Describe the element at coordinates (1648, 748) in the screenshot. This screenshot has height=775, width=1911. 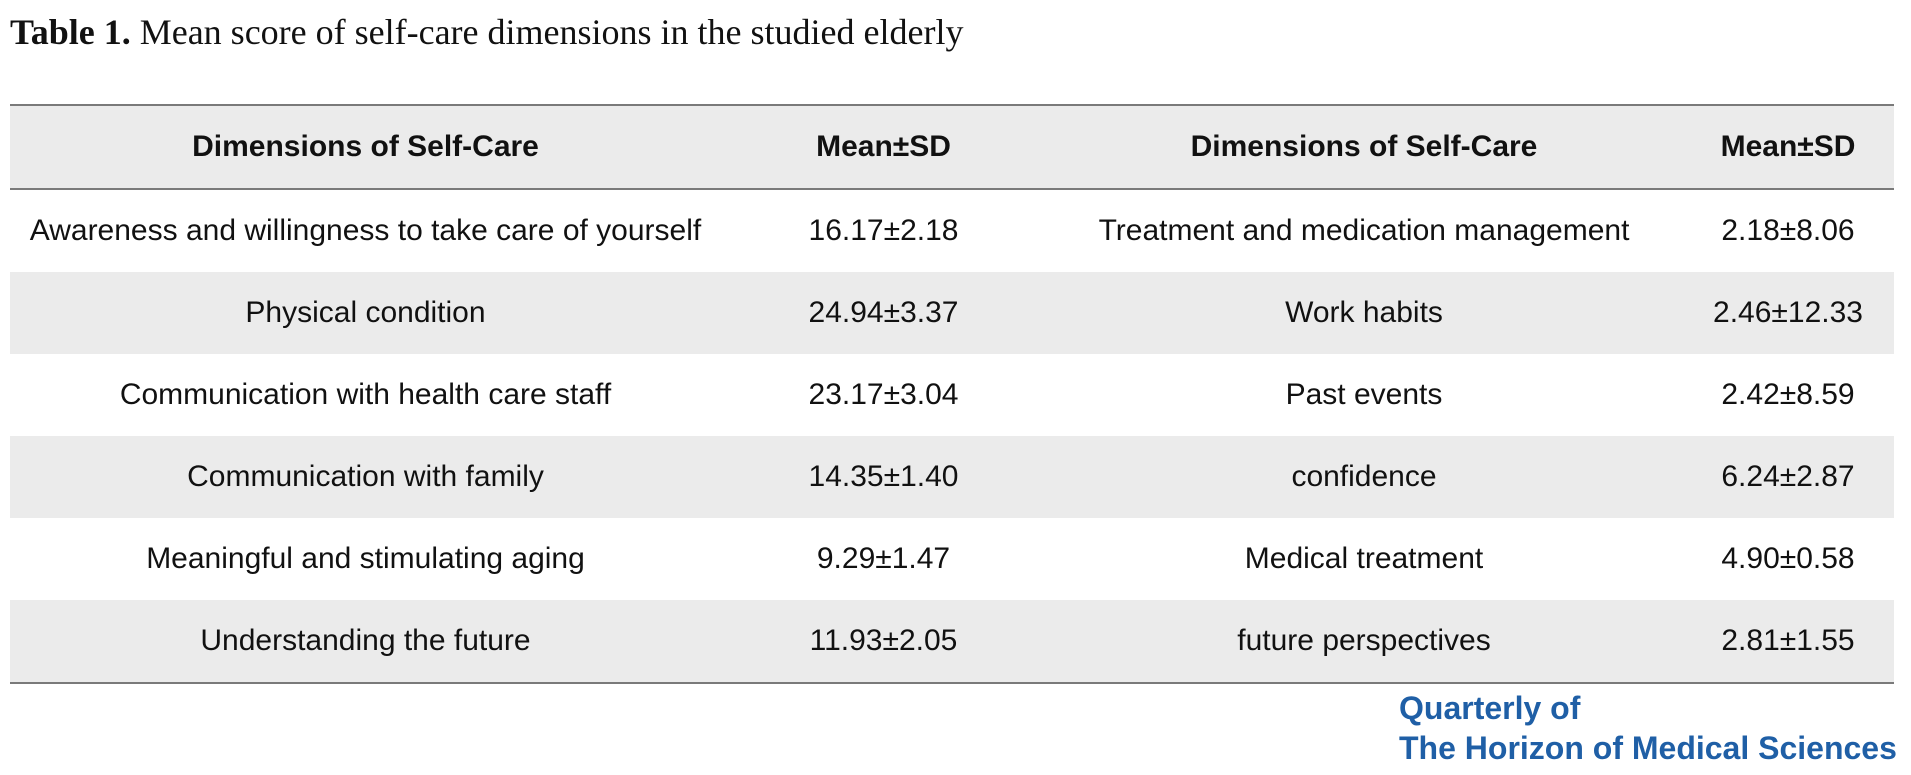
I see `journal-logo-line2: The Horizon of Medical Sciences` at that location.